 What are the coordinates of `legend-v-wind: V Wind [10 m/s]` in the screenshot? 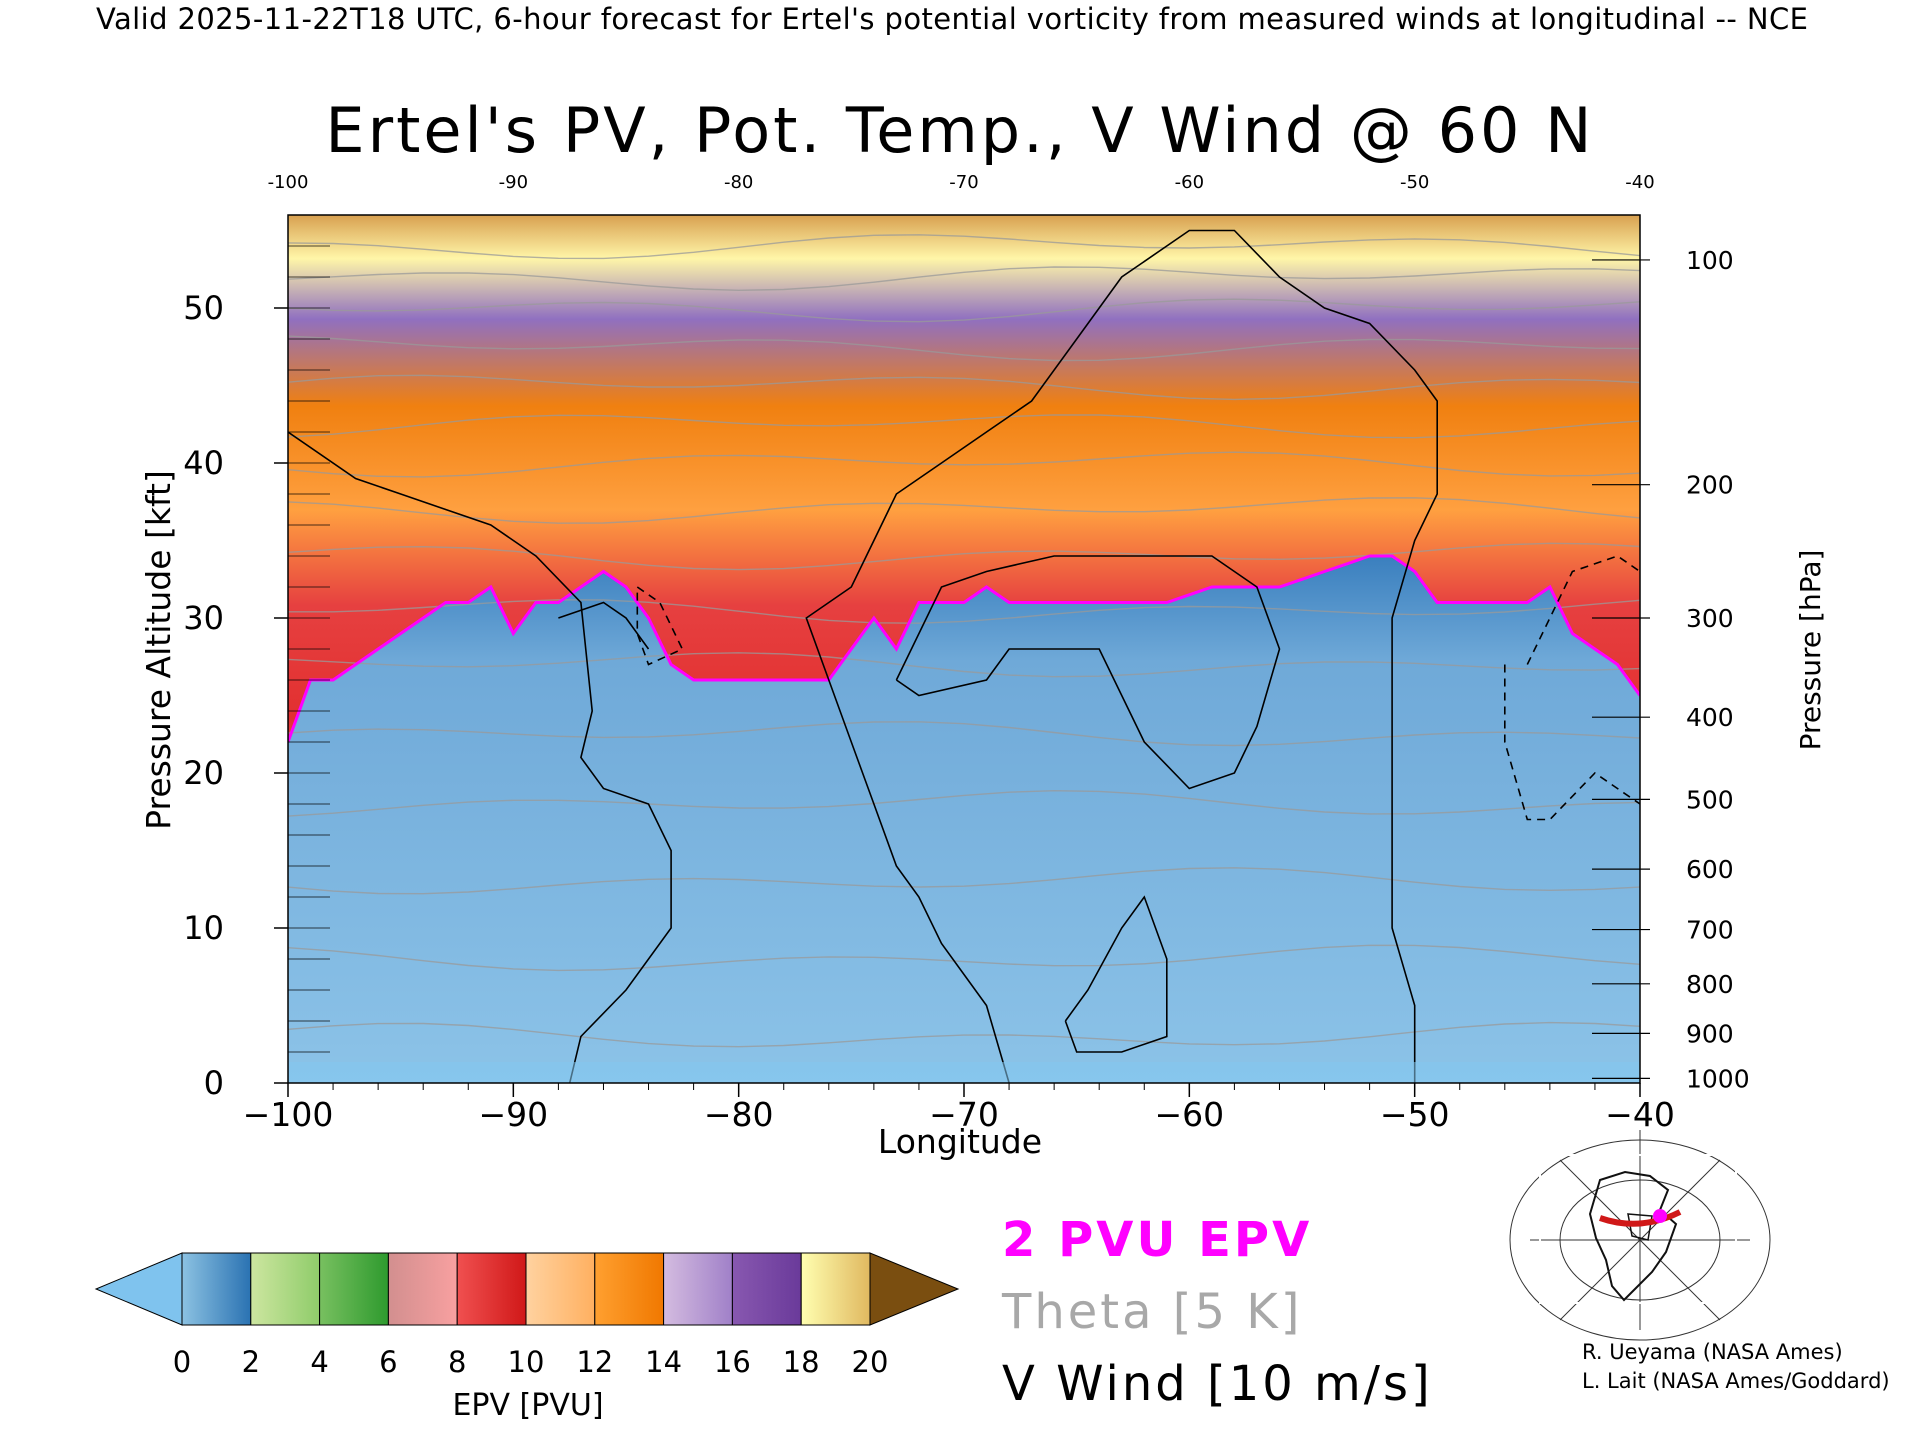 It's located at (1217, 1384).